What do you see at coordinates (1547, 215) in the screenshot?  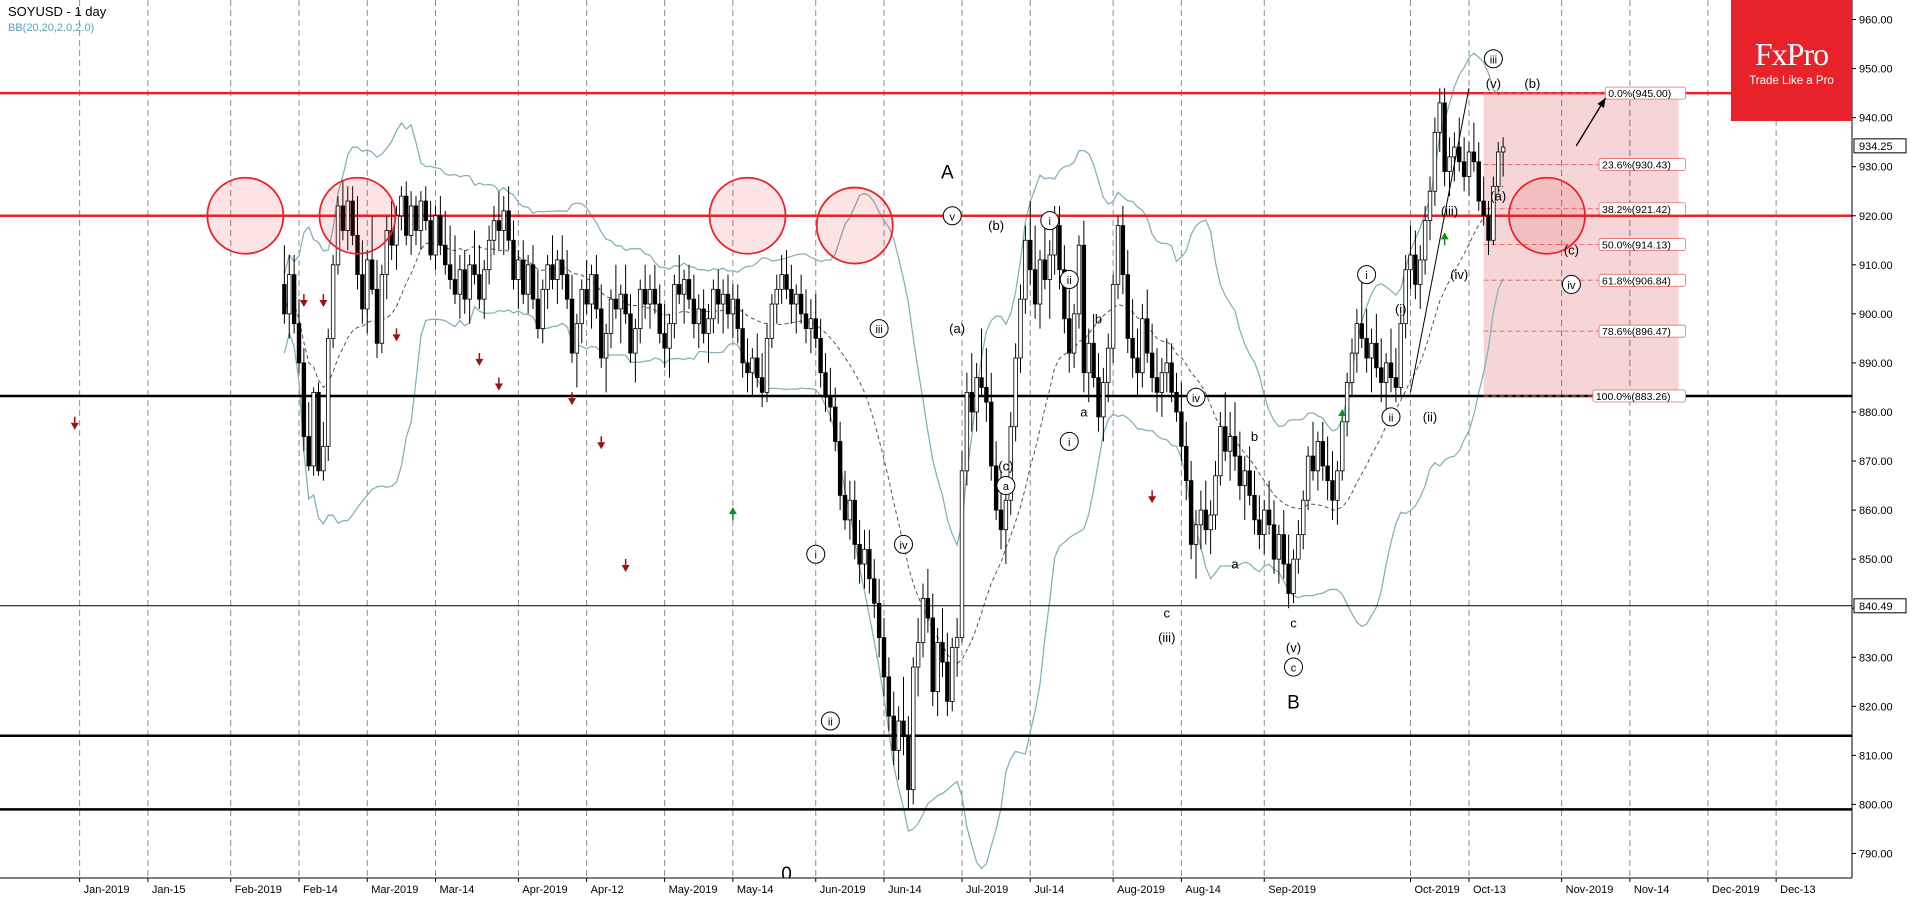 I see `highlight-circle` at bounding box center [1547, 215].